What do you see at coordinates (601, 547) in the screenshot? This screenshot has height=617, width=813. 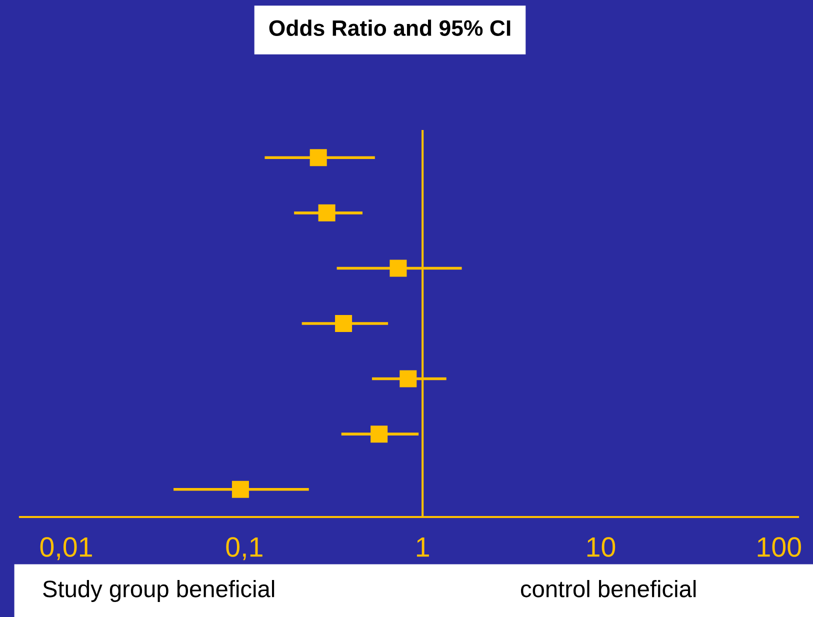 I see `x-tick-label: 10` at bounding box center [601, 547].